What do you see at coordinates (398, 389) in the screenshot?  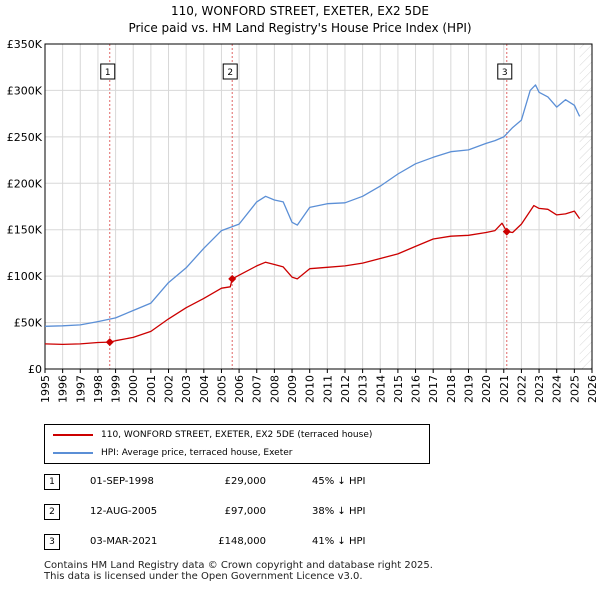 I see `x-tick-label: 2015` at bounding box center [398, 389].